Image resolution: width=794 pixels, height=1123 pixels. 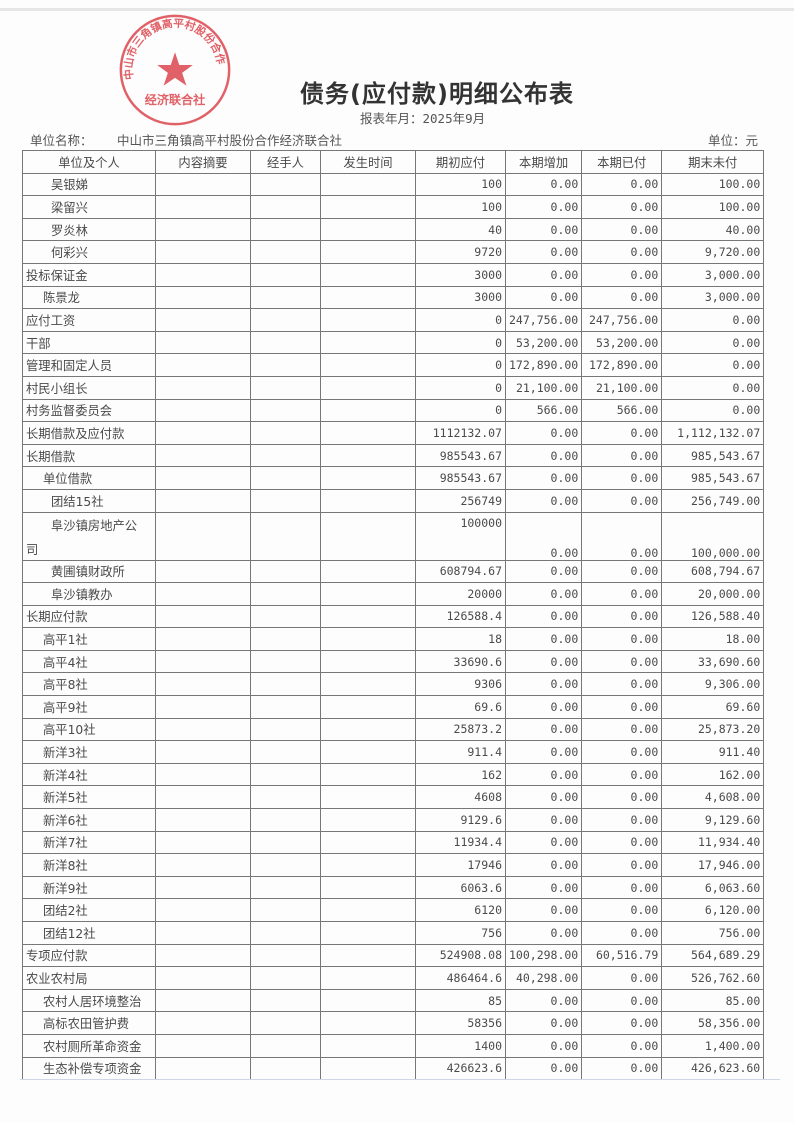 What do you see at coordinates (393, 571) in the screenshot?
I see `table-row: 黄圃镇财政所 608794.67 0.00 0.00 608,794.67` at bounding box center [393, 571].